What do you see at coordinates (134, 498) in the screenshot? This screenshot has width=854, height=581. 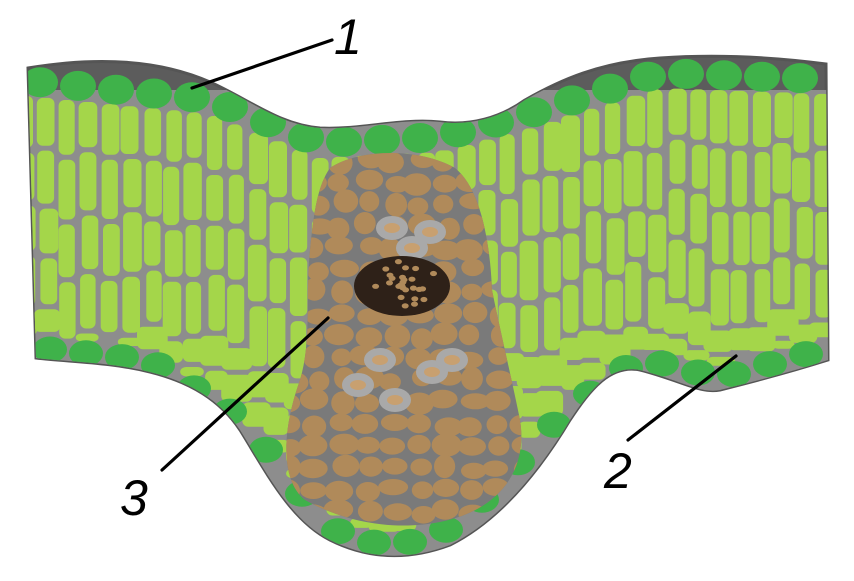 I see `label-3: 3` at bounding box center [134, 498].